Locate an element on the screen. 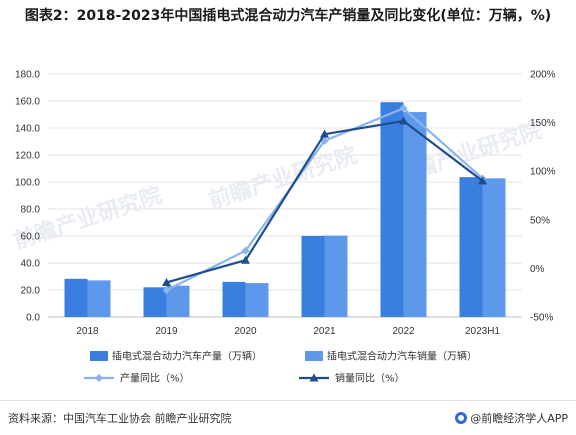 The image size is (576, 435). legend-production-swatch is located at coordinates (99, 356).